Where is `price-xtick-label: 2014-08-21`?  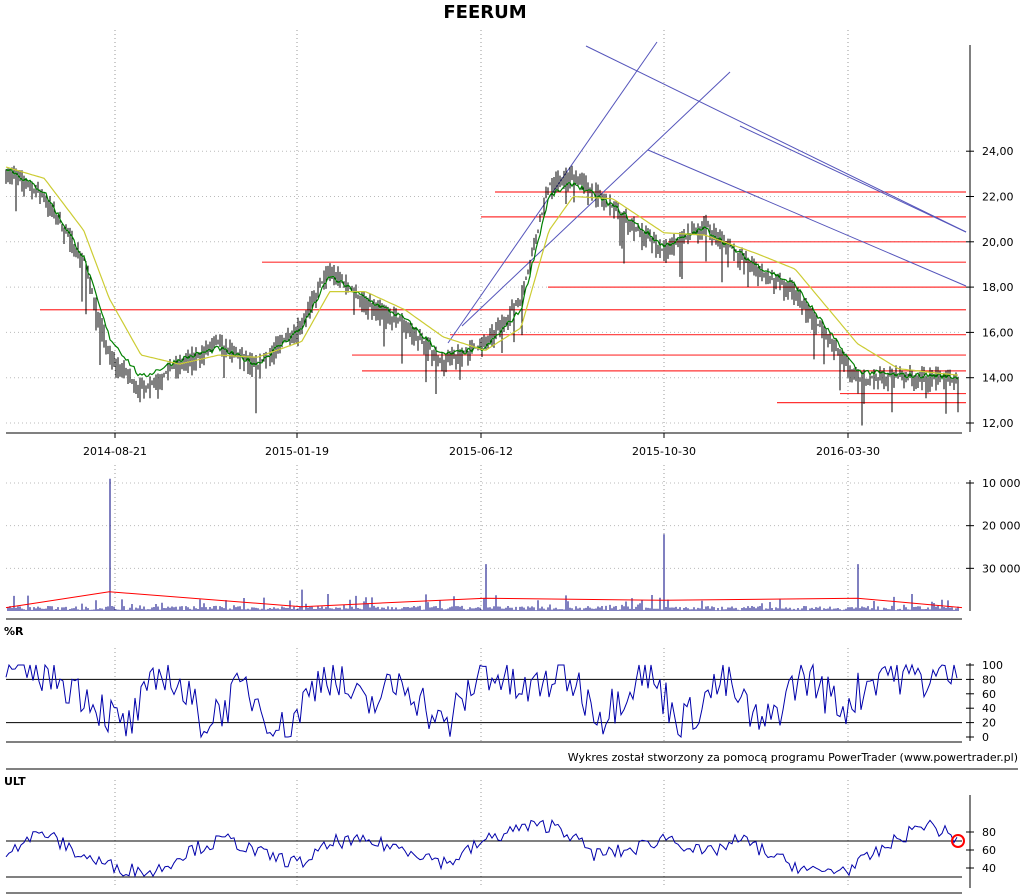 price-xtick-label: 2014-08-21 is located at coordinates (115, 451).